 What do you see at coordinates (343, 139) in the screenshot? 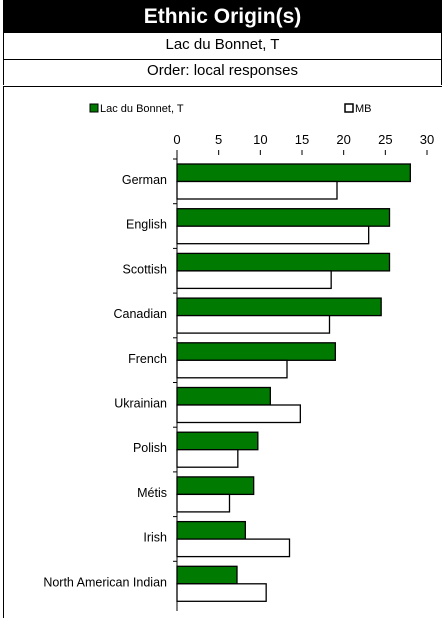
I see `x-tick-label: 20` at bounding box center [343, 139].